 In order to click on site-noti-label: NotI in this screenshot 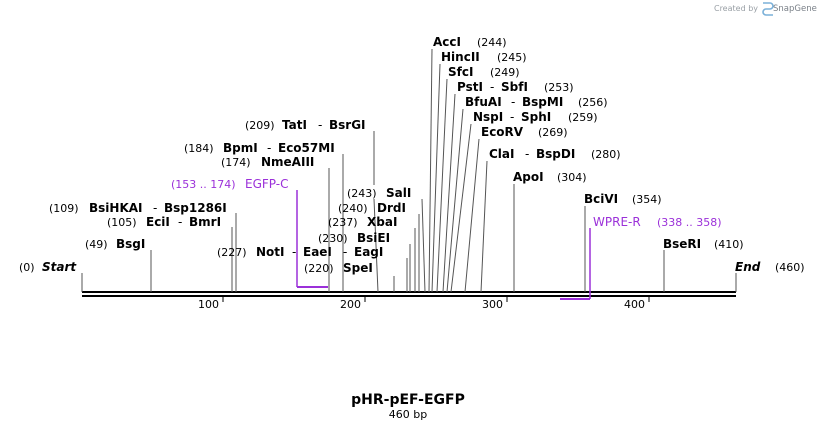, I will do `click(270, 252)`.